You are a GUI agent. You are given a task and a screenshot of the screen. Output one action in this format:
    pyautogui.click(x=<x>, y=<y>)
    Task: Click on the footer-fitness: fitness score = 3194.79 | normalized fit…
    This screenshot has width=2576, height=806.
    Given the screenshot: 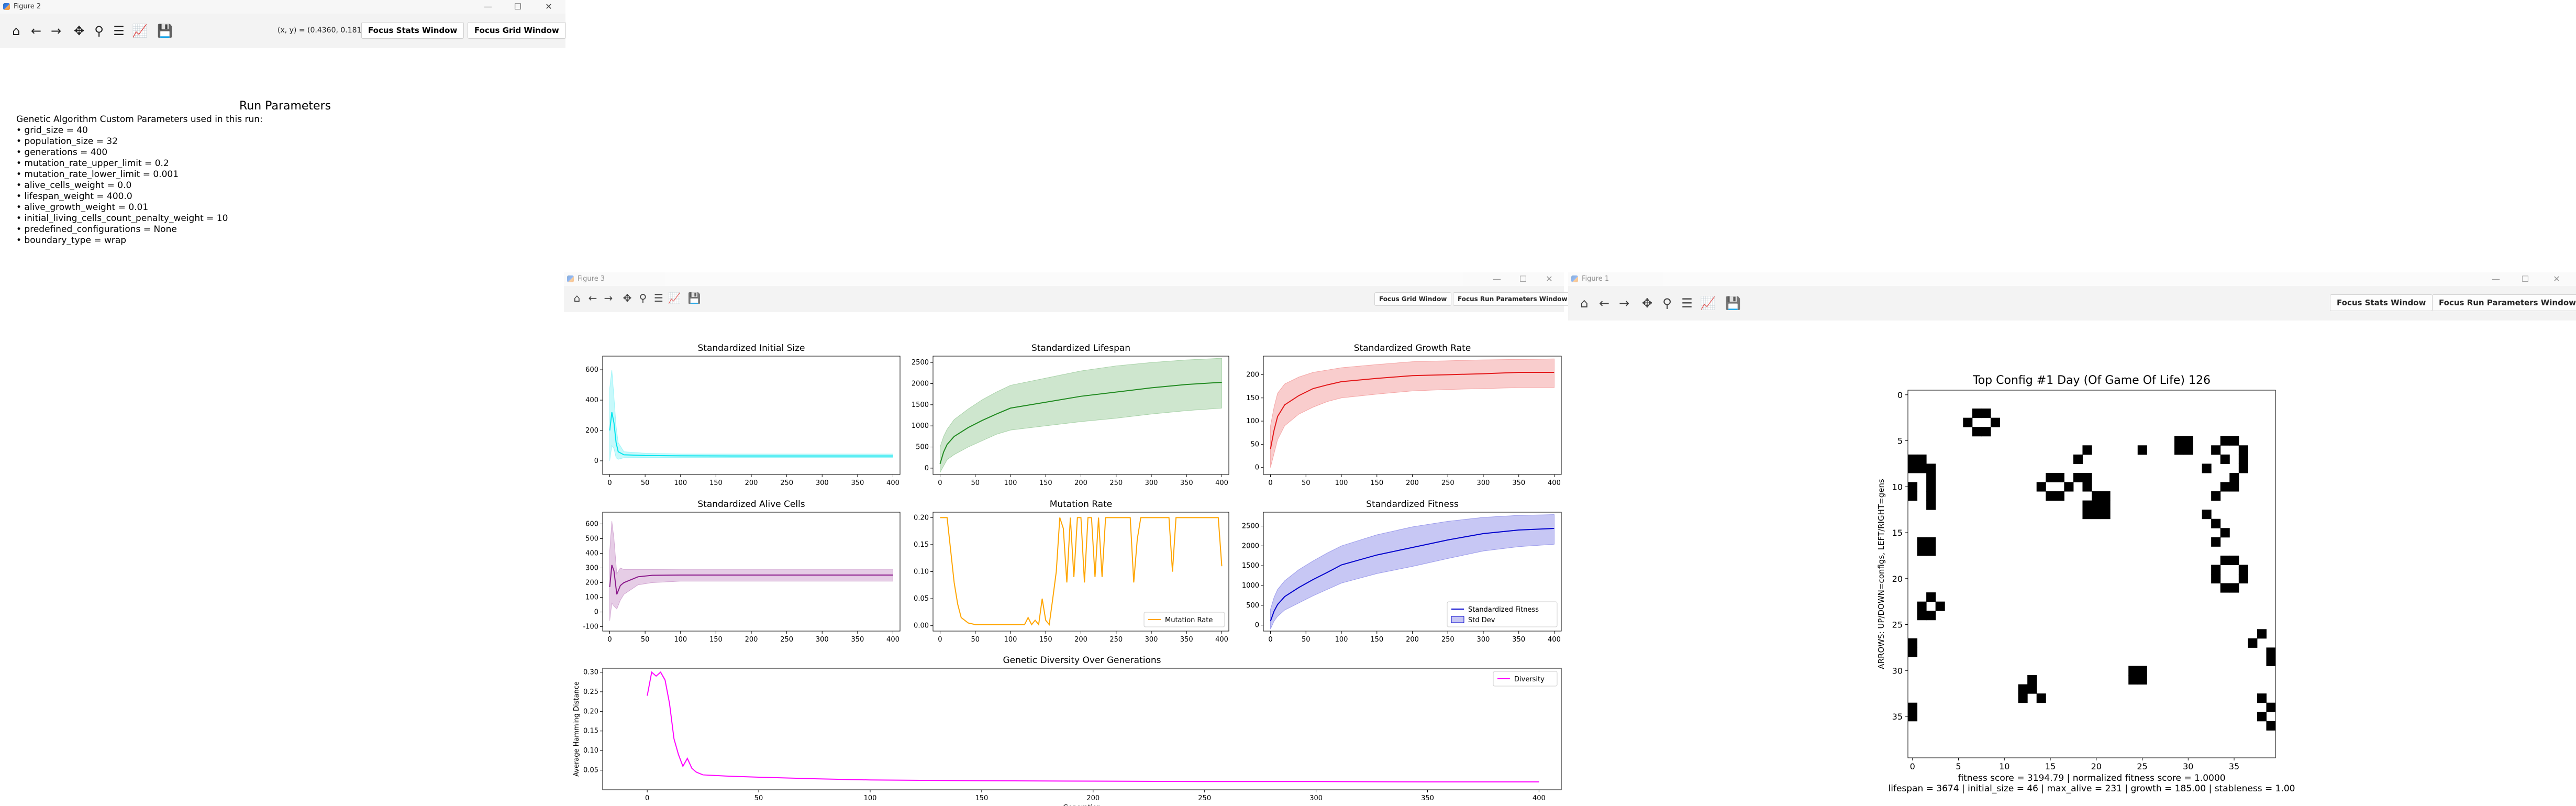 What is the action you would take?
    pyautogui.click(x=2091, y=778)
    